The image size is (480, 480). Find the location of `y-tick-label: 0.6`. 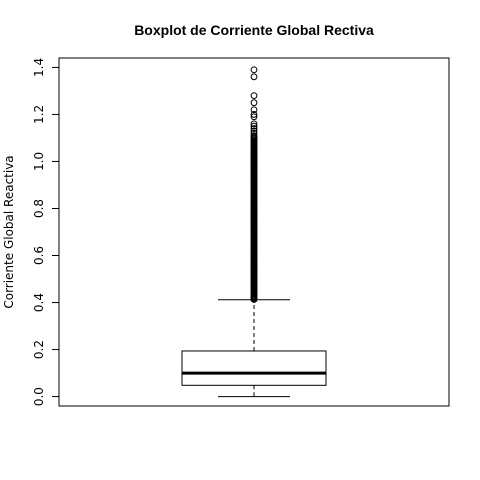

y-tick-label: 0.6 is located at coordinates (39, 255).